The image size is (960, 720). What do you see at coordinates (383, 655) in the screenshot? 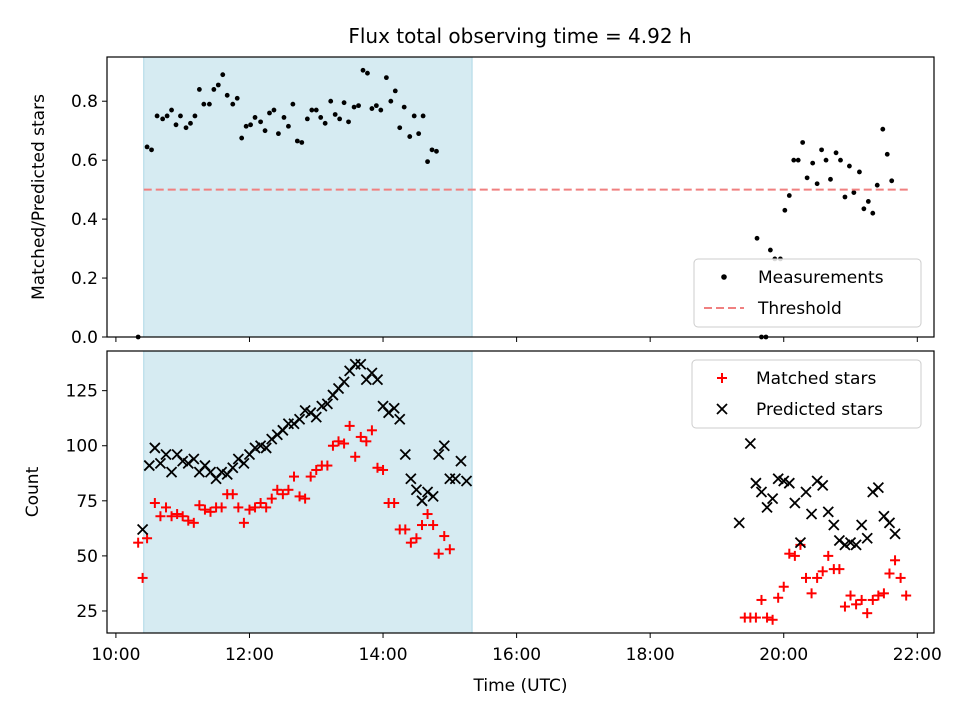
I see `count-x-tick-label: 14:00` at bounding box center [383, 655].